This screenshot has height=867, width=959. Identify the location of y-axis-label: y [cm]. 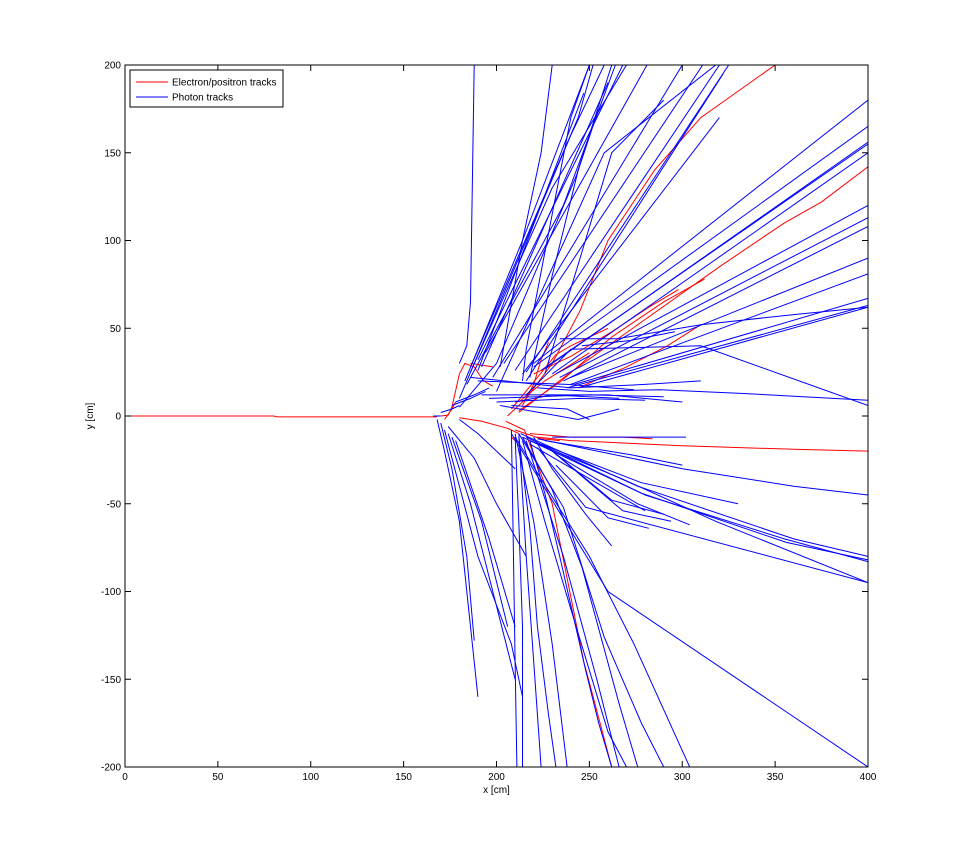
(90, 415).